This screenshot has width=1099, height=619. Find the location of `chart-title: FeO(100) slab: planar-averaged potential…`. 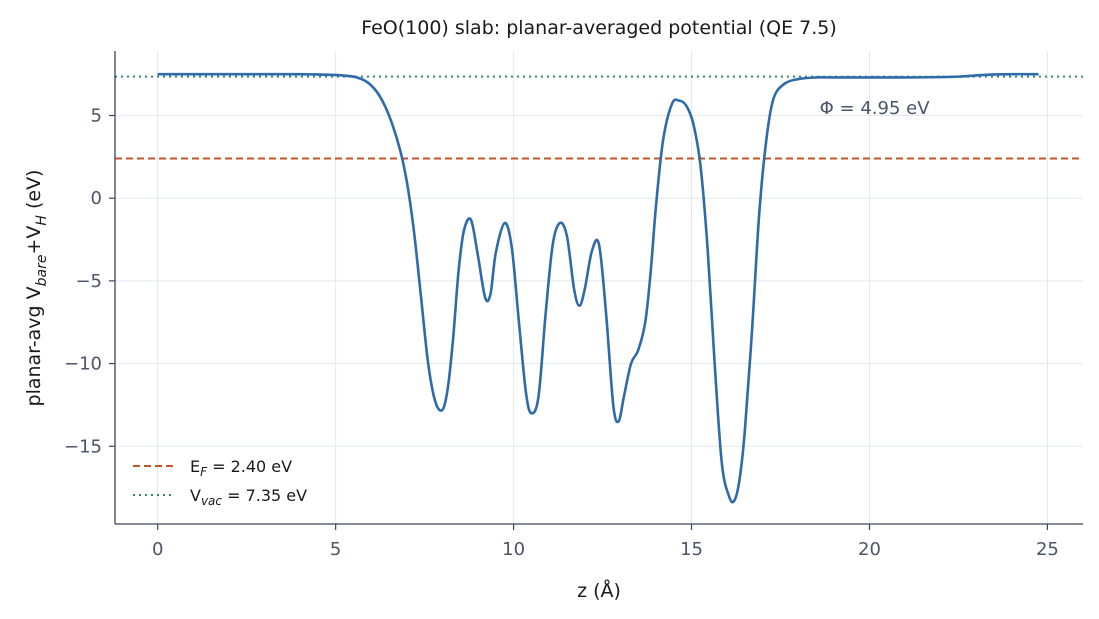

chart-title: FeO(100) slab: planar-averaged potential… is located at coordinates (599, 28).